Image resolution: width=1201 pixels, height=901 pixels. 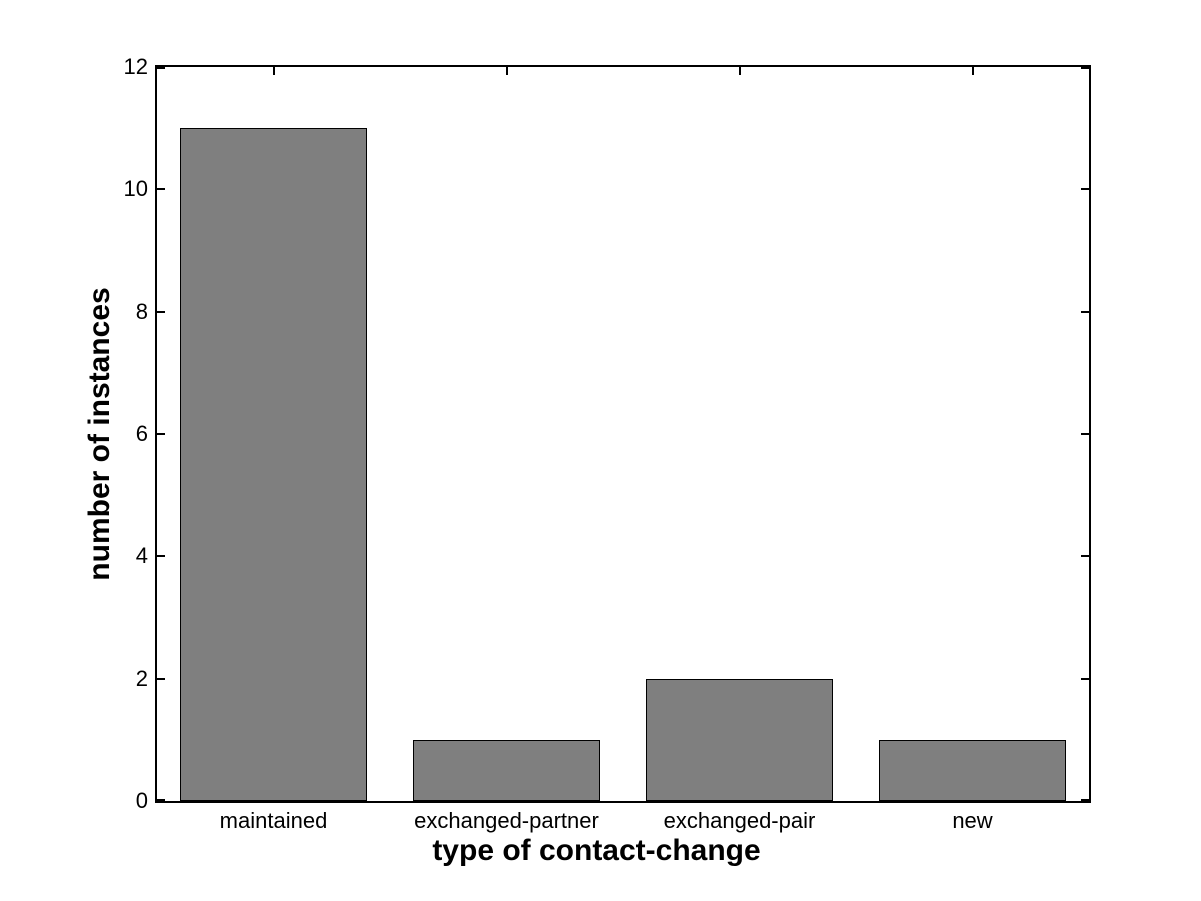 I want to click on x-tick-top-exchanged-partner, so click(x=506, y=71).